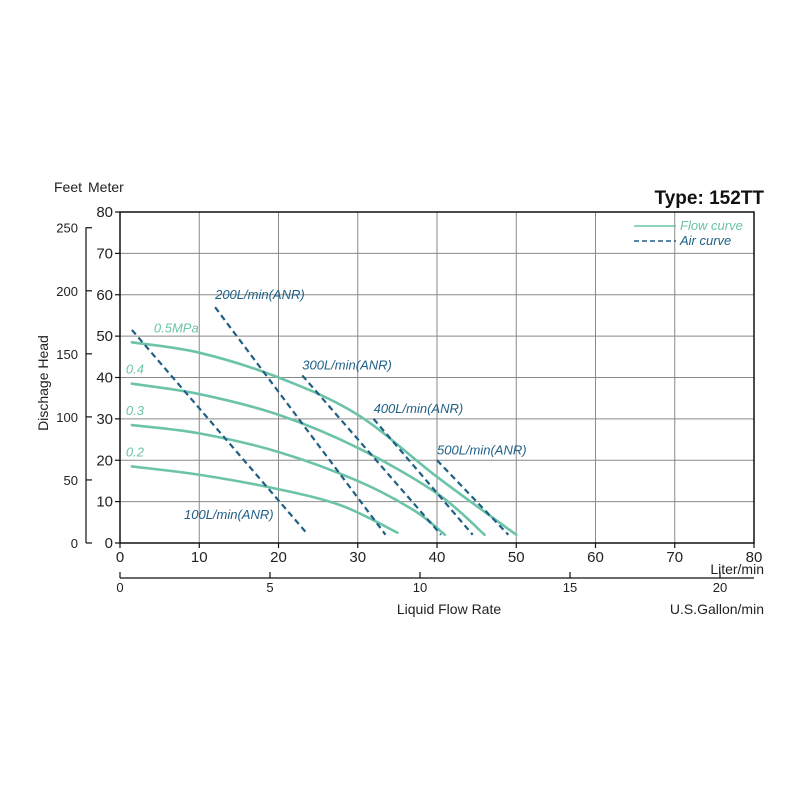  I want to click on x-liter-tick-label: 60, so click(595, 557).